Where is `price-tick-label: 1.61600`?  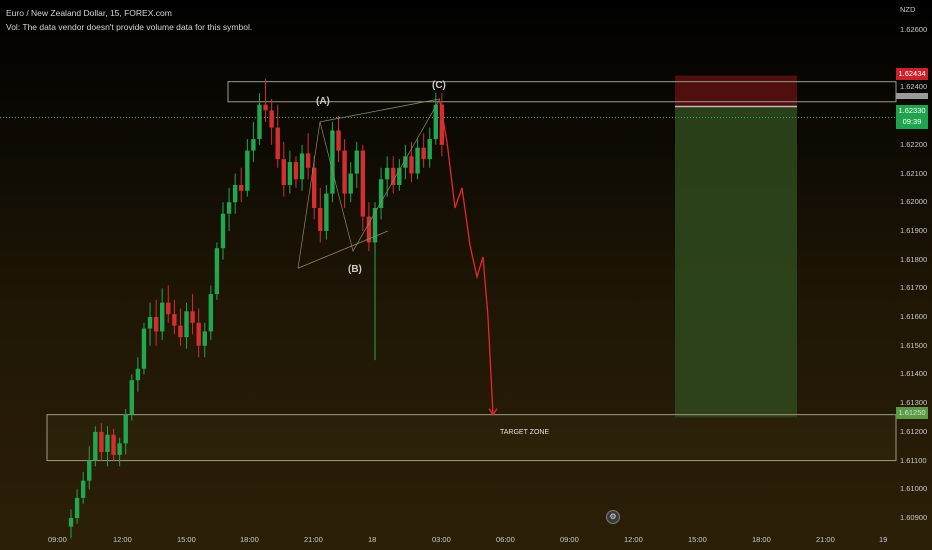 price-tick-label: 1.61600 is located at coordinates (914, 317).